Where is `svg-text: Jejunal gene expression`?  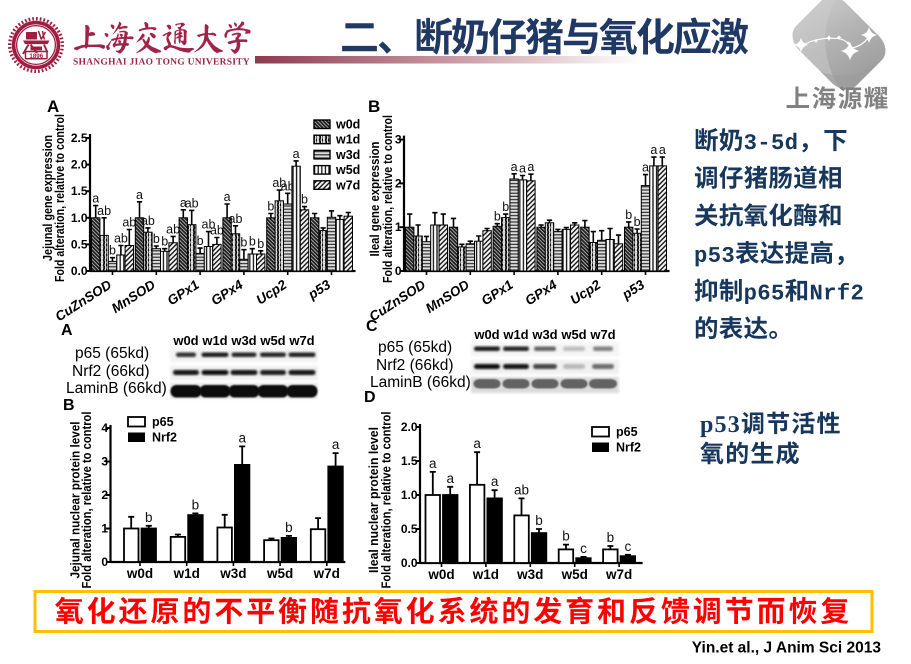 svg-text: Jejunal gene expression is located at coordinates (47, 198).